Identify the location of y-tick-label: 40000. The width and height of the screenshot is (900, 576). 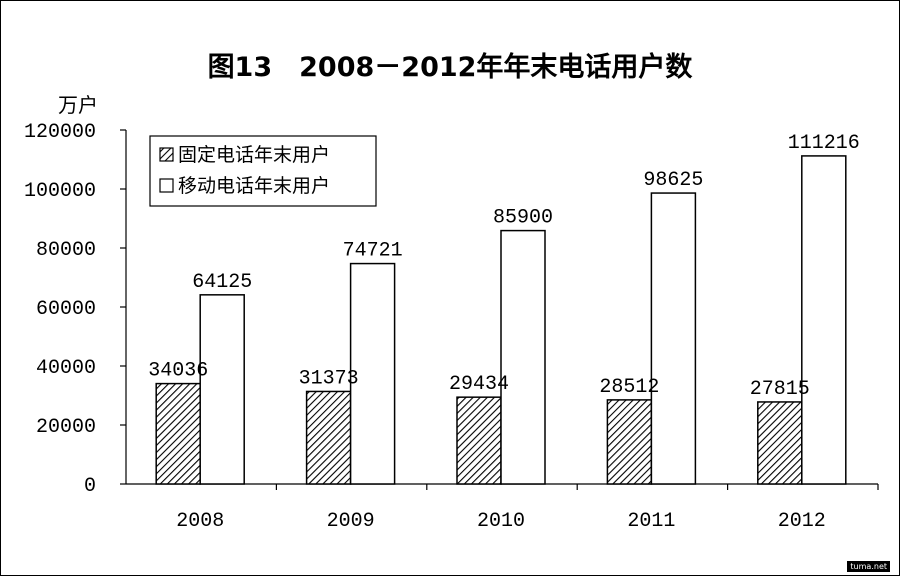
(66, 368).